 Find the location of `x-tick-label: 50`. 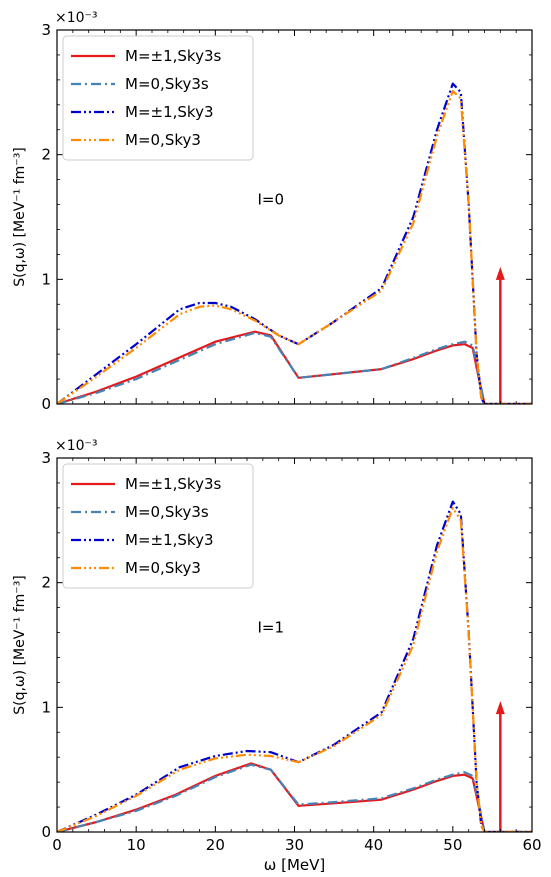

x-tick-label: 50 is located at coordinates (452, 845).